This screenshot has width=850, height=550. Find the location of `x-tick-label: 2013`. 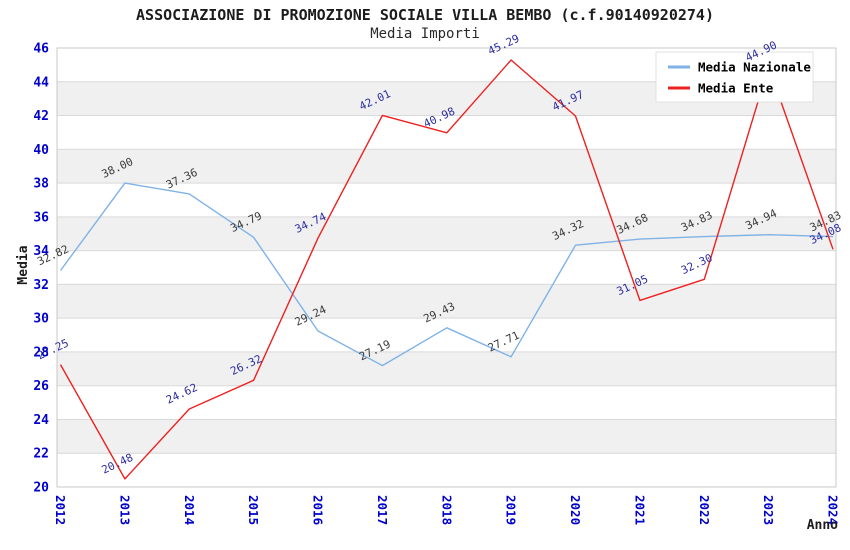

x-tick-label: 2013 is located at coordinates (124, 510).